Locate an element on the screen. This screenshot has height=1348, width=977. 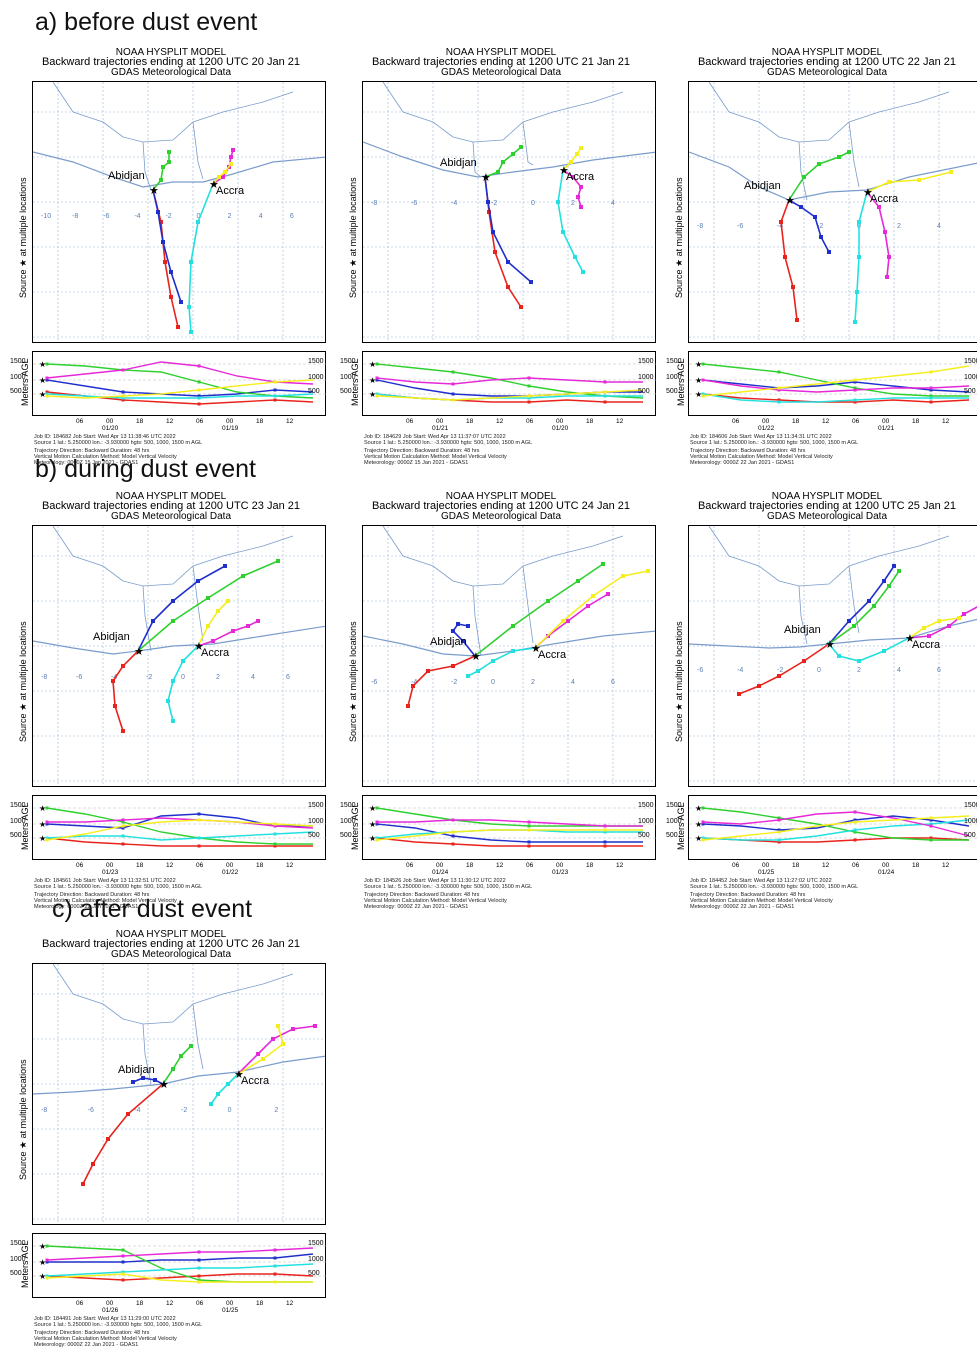
trajectory-map: -8 -6 -4 -2 0 2 4 ★ ★ Abidjan Accra is located at coordinates (509, 212).